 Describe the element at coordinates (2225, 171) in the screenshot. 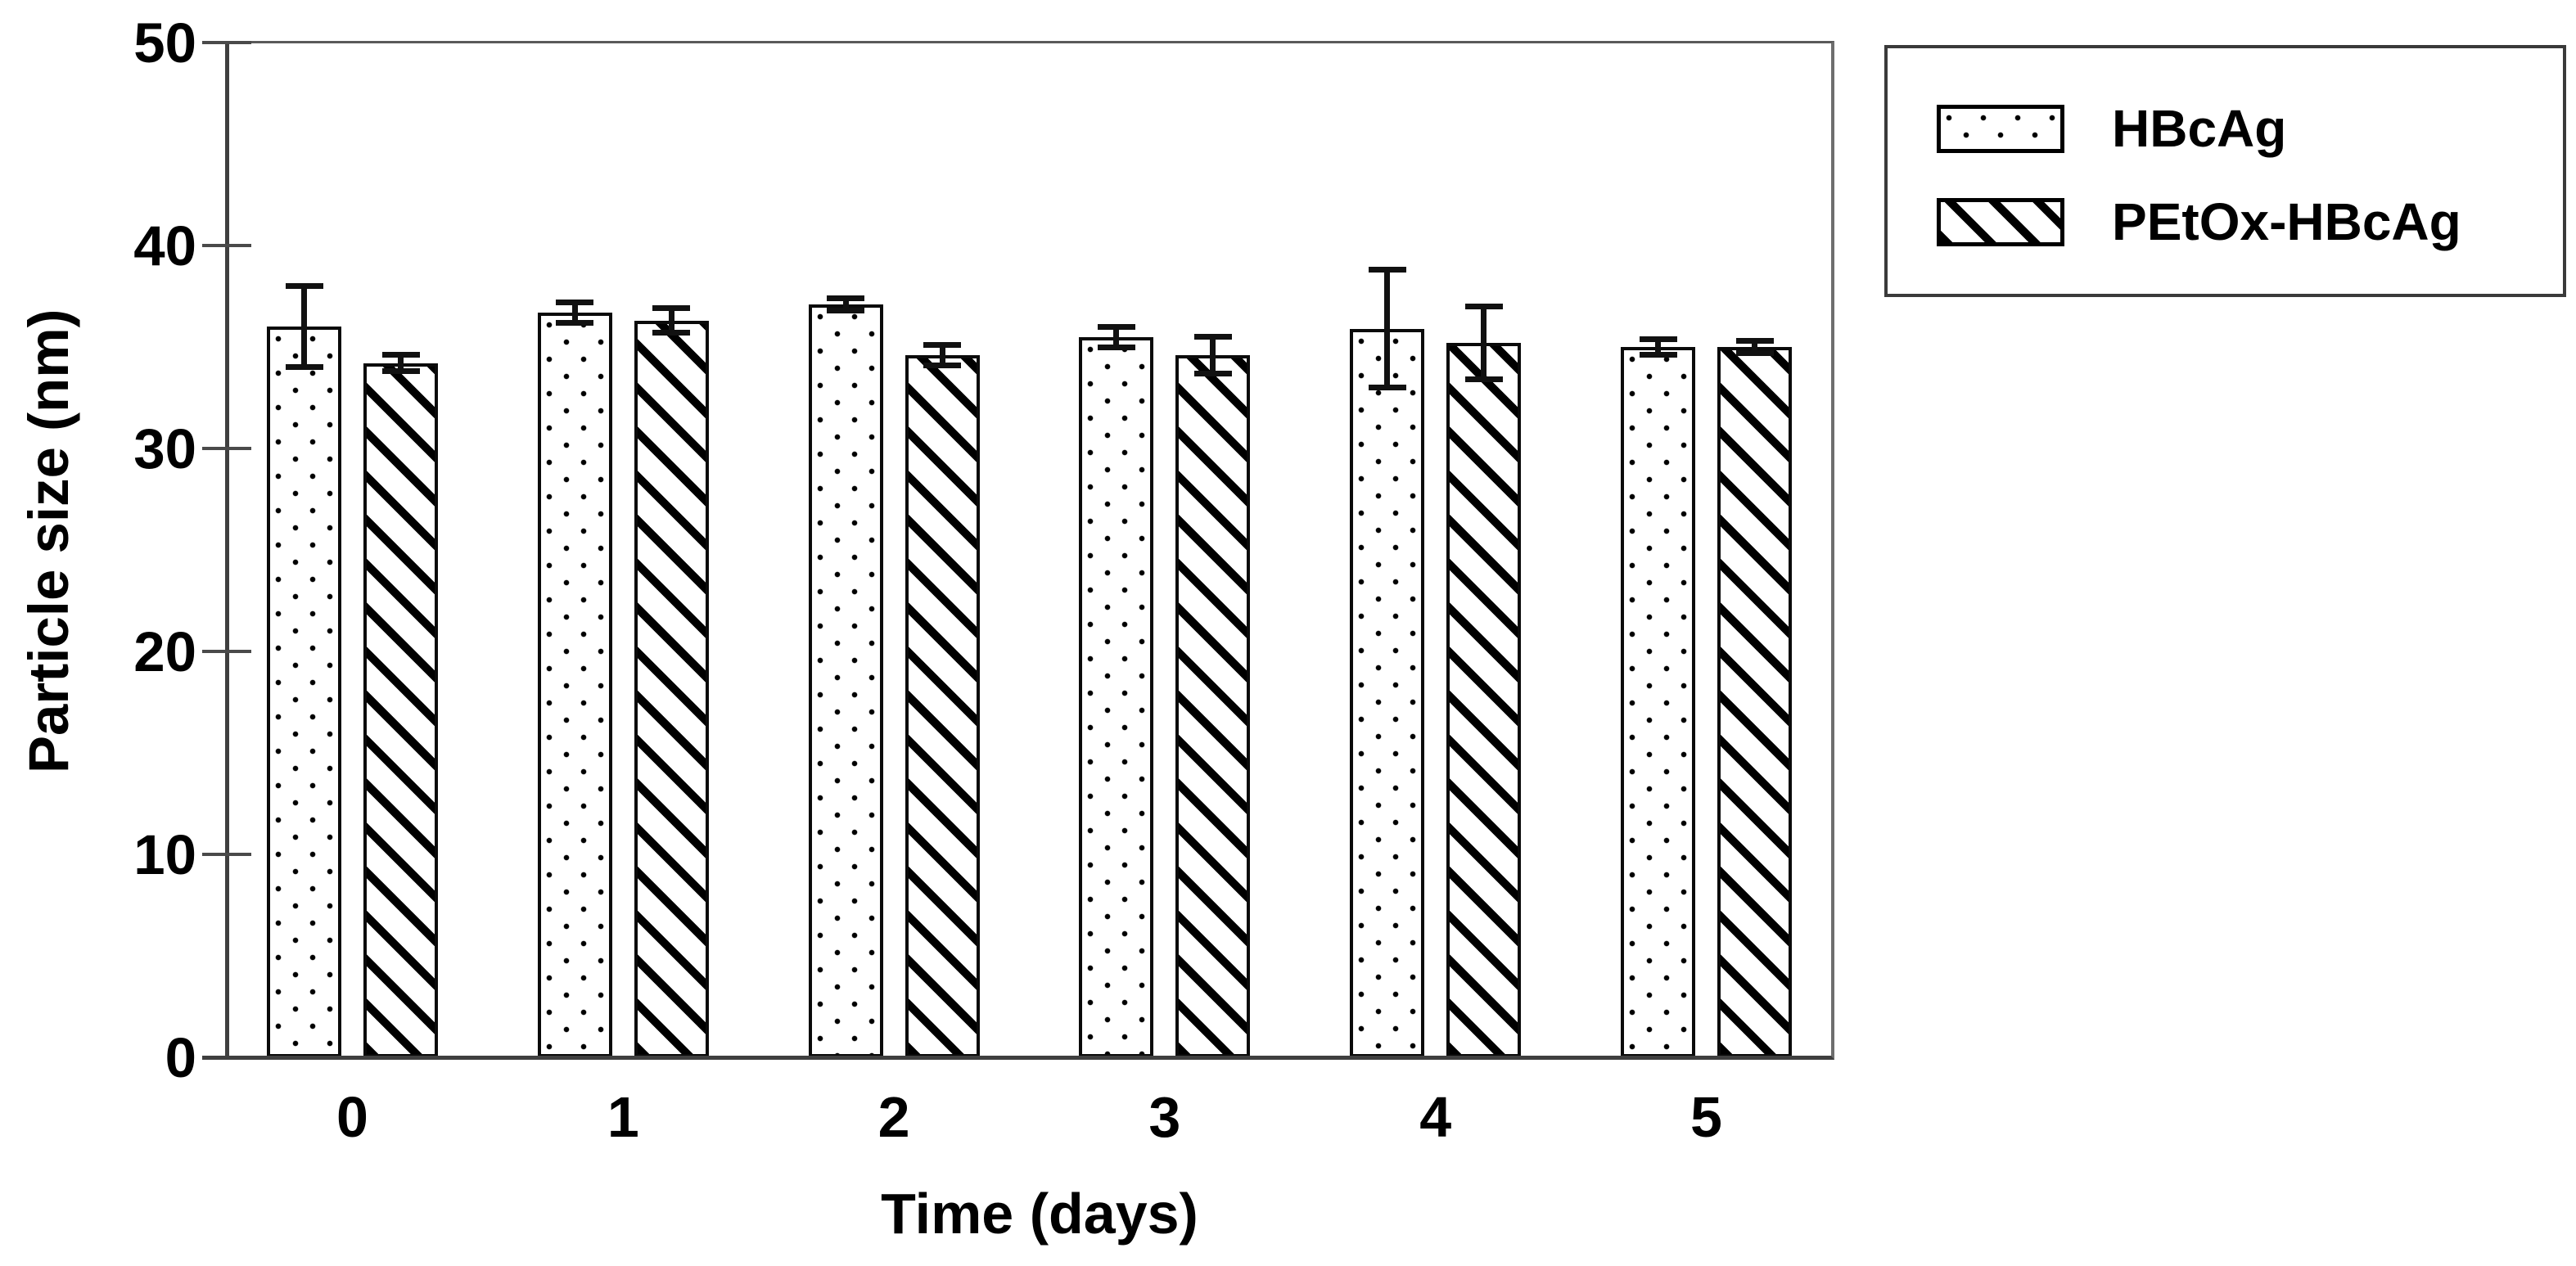

I see `legend: HBcAg PEtOx-HBcAg` at that location.